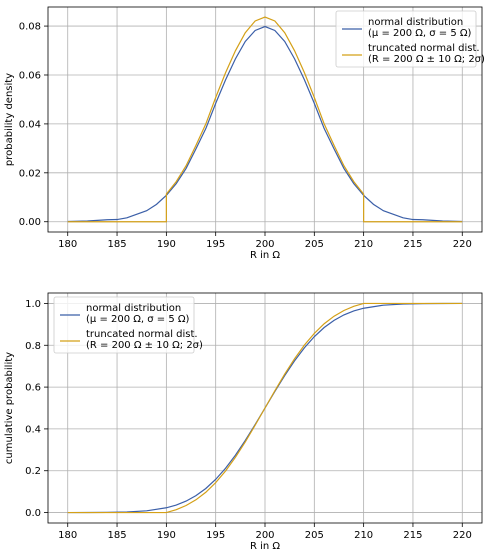 The height and width of the screenshot is (550, 488). Describe the element at coordinates (30, 173) in the screenshot. I see `pdf-y-tick-label: 0.02` at that location.